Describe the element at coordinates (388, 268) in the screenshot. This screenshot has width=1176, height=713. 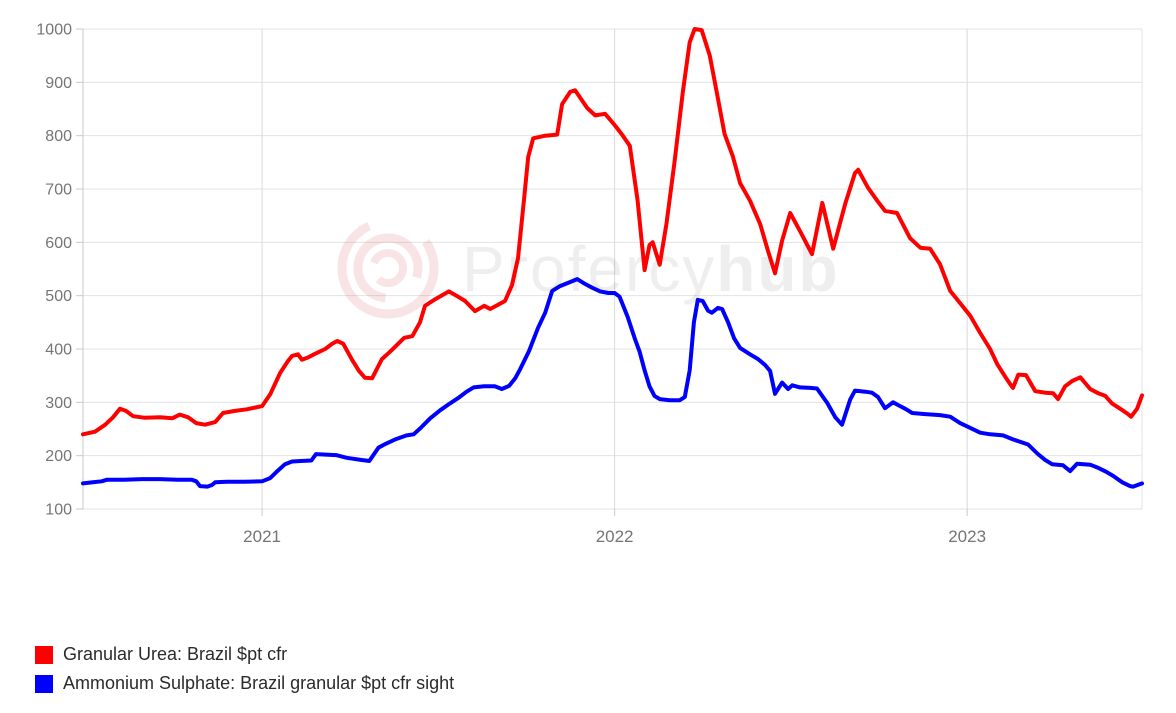
I see `watermark-logo-icon` at that location.